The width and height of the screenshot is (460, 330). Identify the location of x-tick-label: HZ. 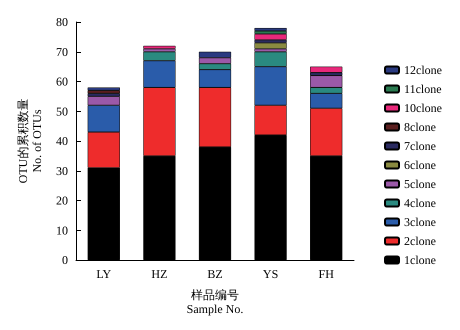
(159, 274).